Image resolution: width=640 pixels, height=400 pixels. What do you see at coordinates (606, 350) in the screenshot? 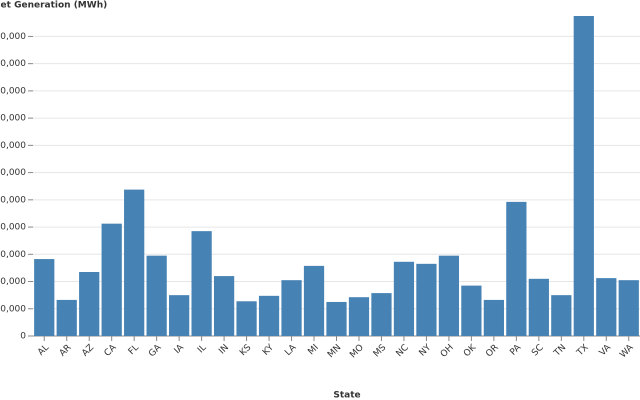
I see `x-tick-label: VA` at bounding box center [606, 350].